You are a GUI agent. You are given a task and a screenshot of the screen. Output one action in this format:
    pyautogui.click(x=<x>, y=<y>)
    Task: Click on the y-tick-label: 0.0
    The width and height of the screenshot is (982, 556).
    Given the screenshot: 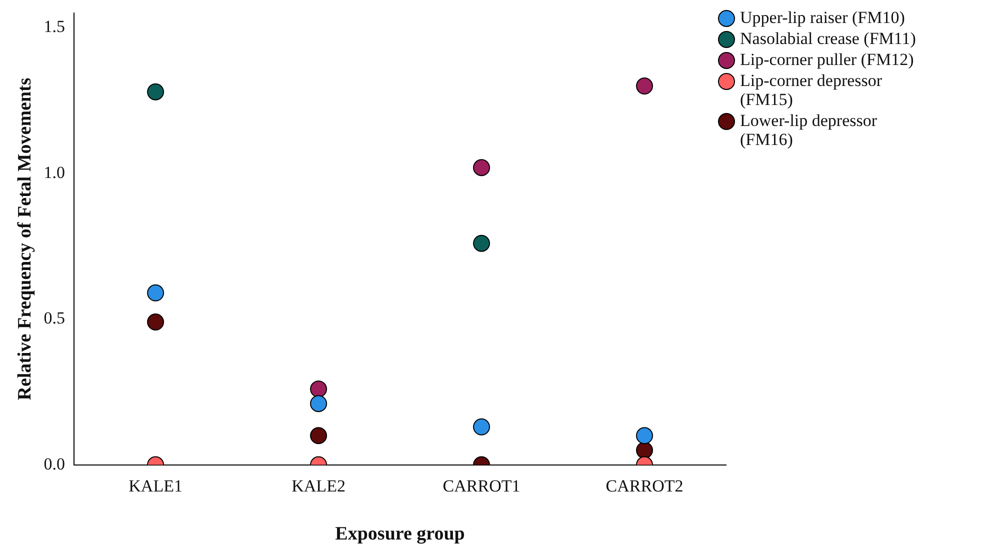 What is the action you would take?
    pyautogui.click(x=55, y=464)
    